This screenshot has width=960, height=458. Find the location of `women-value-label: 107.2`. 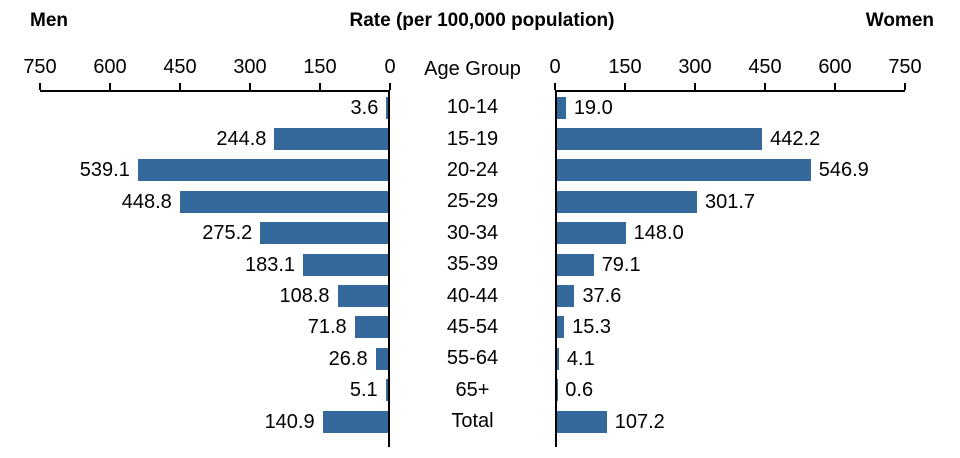

women-value-label: 107.2 is located at coordinates (639, 421).